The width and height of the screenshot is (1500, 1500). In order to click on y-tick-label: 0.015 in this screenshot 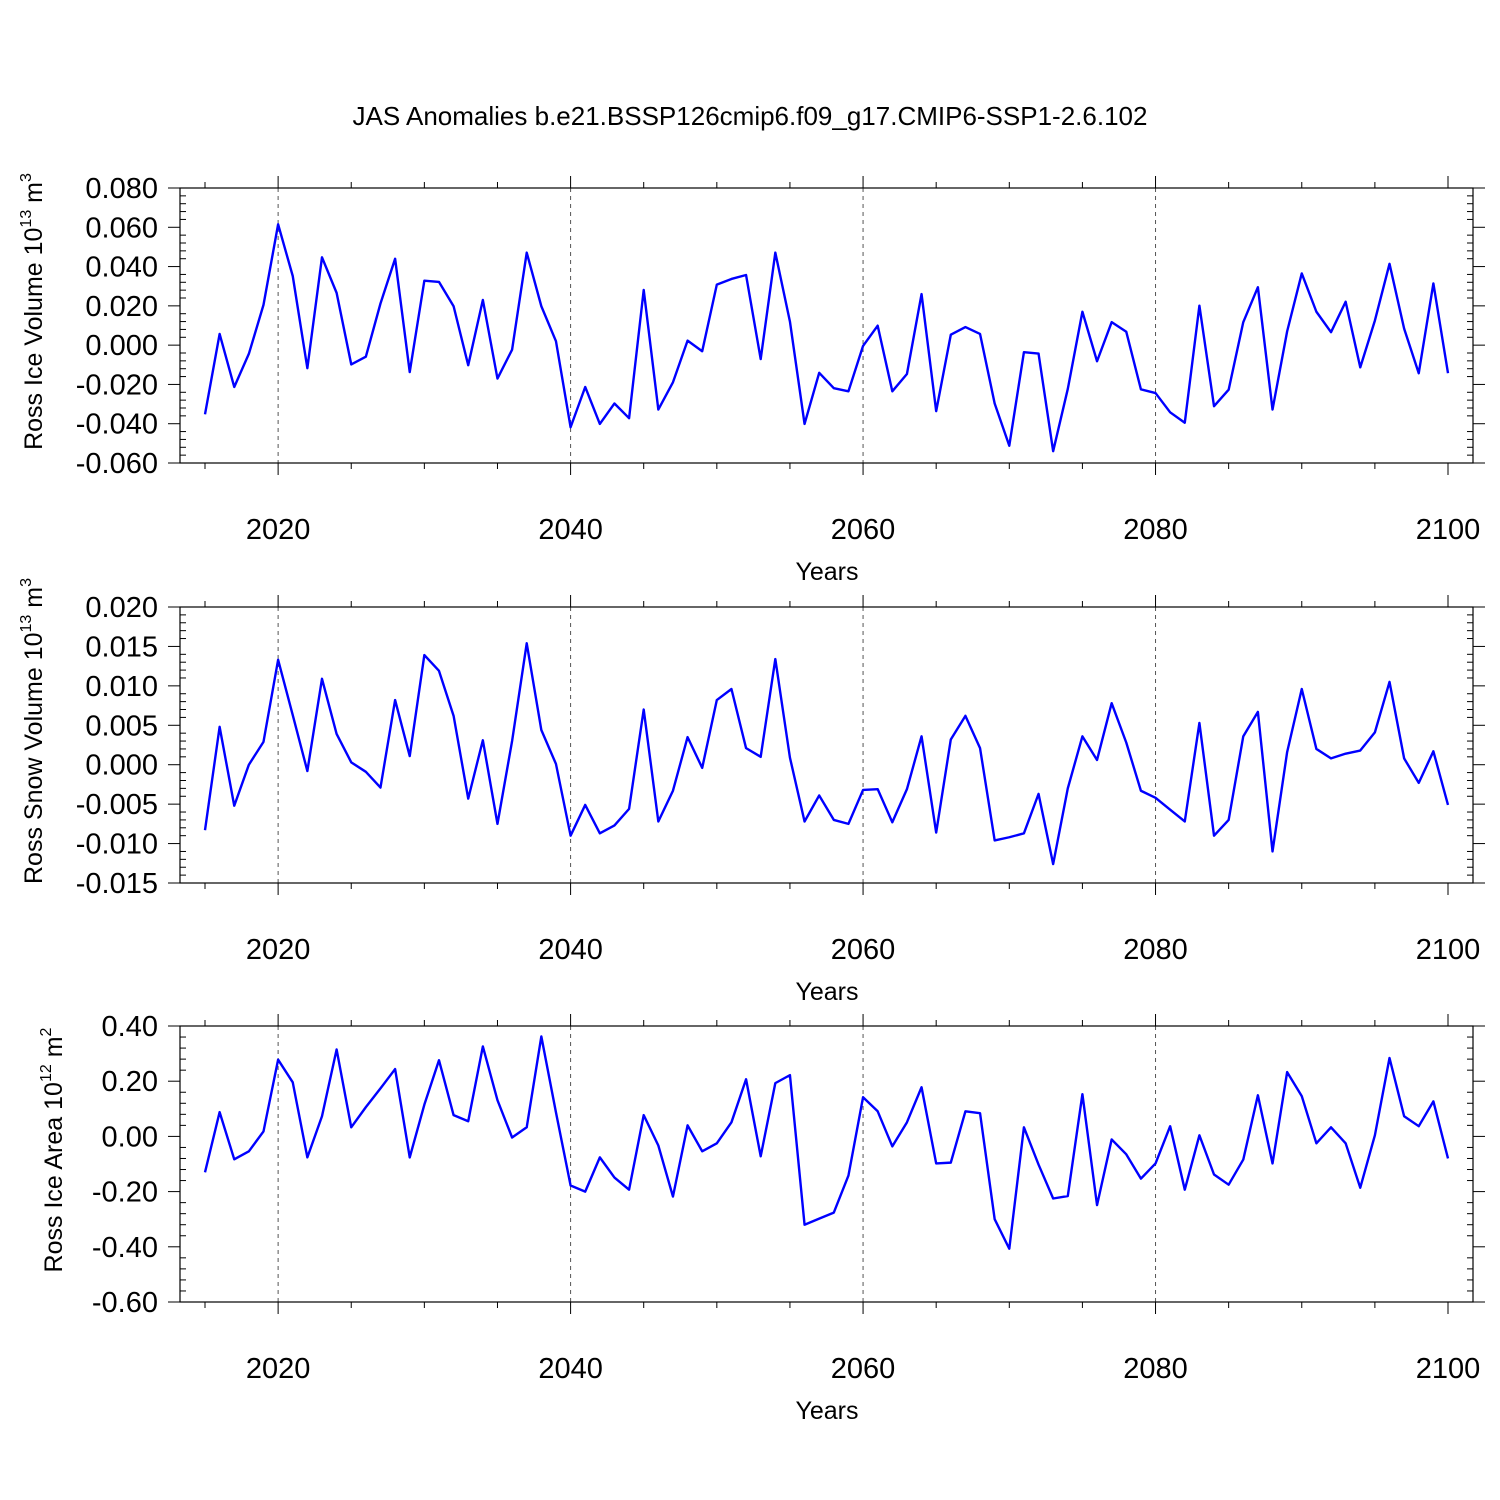, I will do `click(121, 647)`.